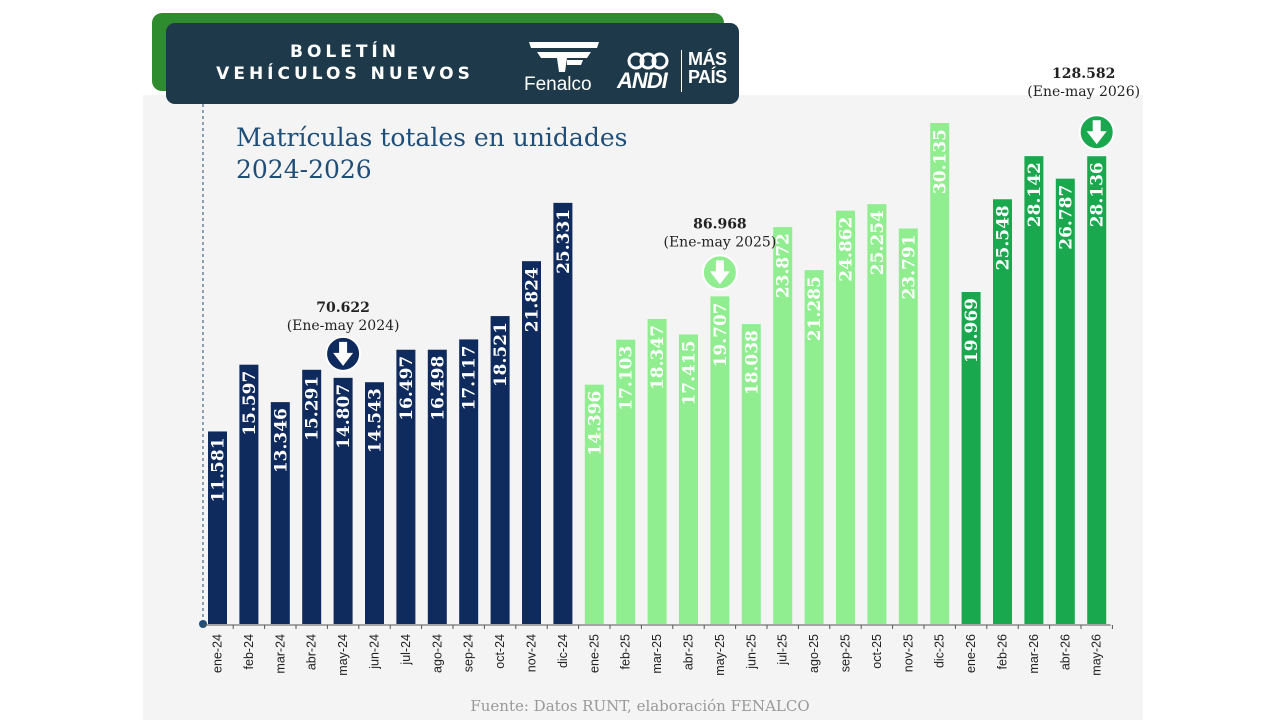 This screenshot has height=720, width=1280. Describe the element at coordinates (431, 154) in the screenshot. I see `chart-title: Matrículas totales en unidades 2024-2026` at that location.